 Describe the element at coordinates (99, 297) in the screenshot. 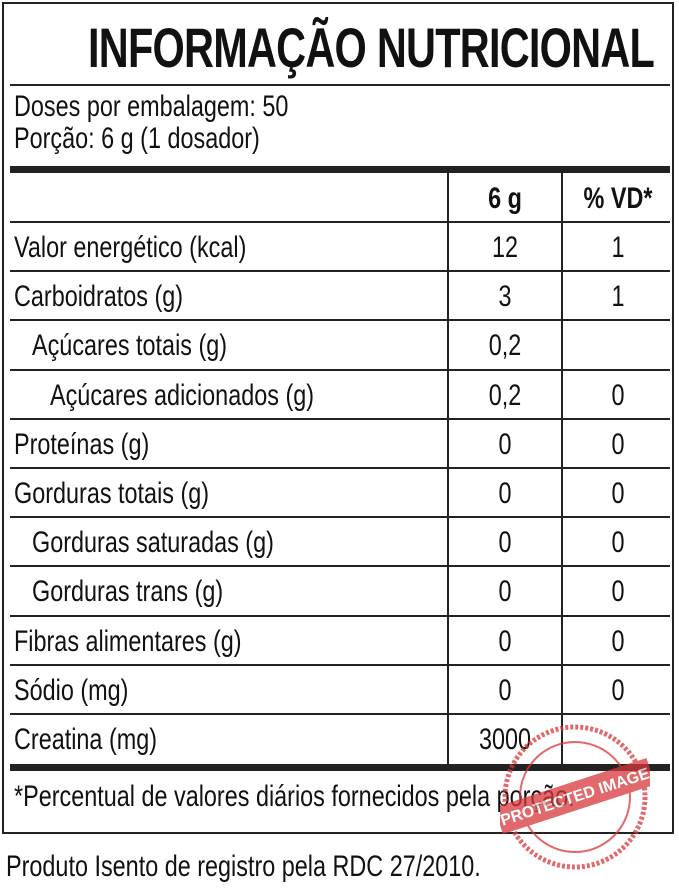

I see `nutrient-label: Carboidratos (g)` at that location.